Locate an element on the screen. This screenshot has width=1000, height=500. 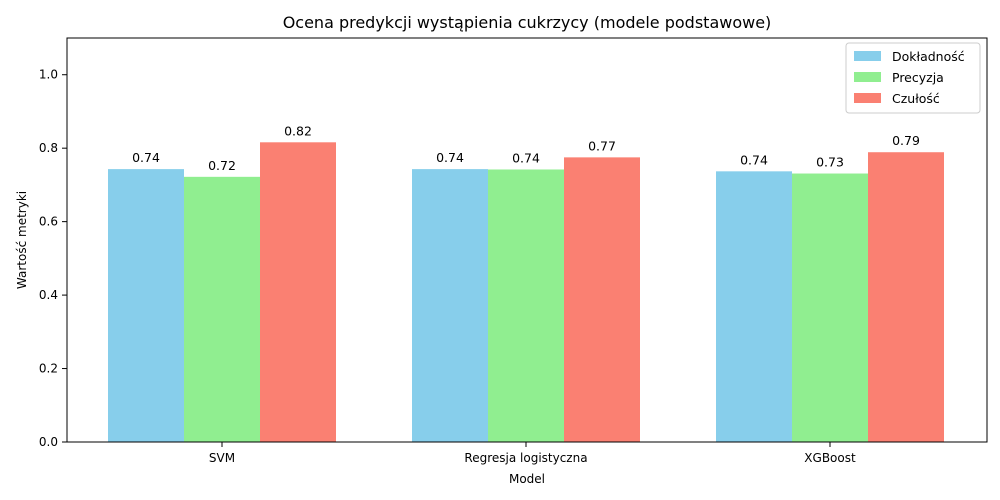
x-tick-label-3: XGBoost is located at coordinates (830, 458).